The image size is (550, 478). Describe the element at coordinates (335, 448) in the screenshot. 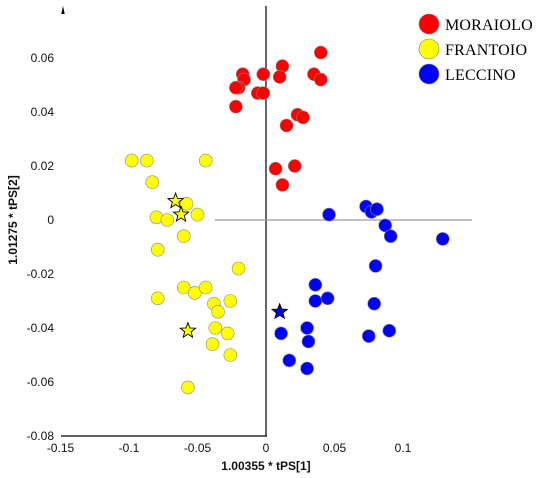

I see `x-tick-label: 0.05` at that location.